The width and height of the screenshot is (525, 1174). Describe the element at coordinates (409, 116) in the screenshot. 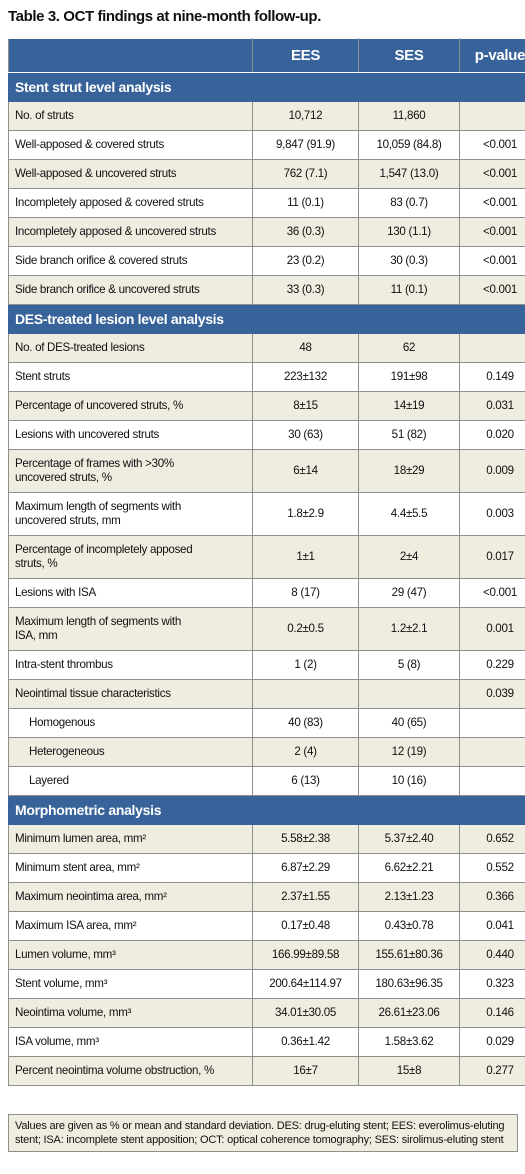

I see `value-cell: 11,860` at that location.